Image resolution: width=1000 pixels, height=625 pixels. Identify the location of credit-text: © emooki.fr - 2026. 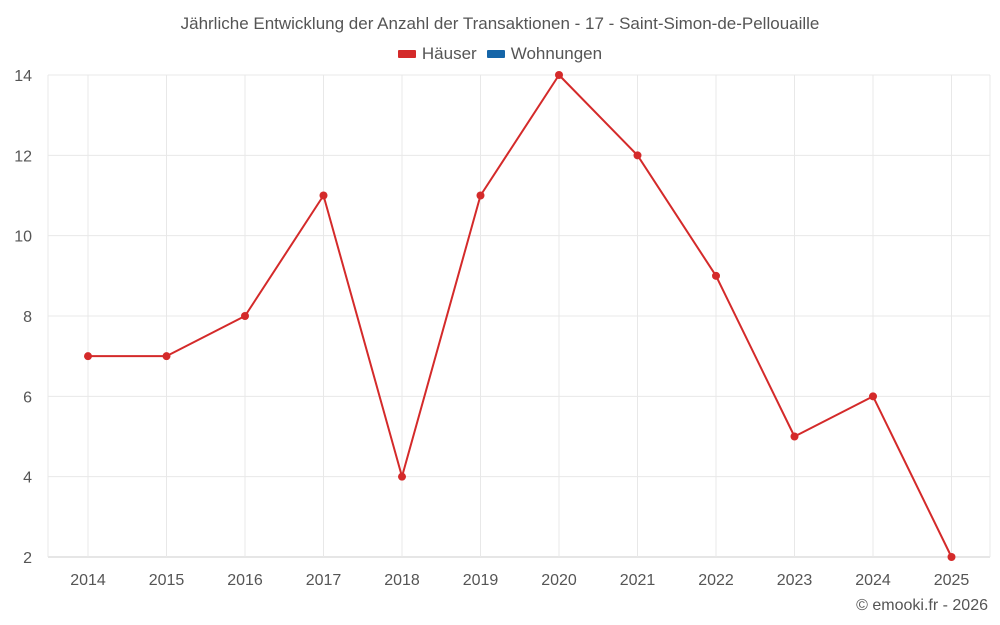
(922, 605).